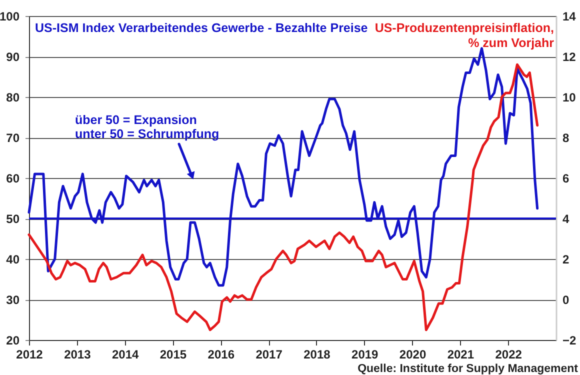  I want to click on y-tick-label: 30, so click(13, 300).